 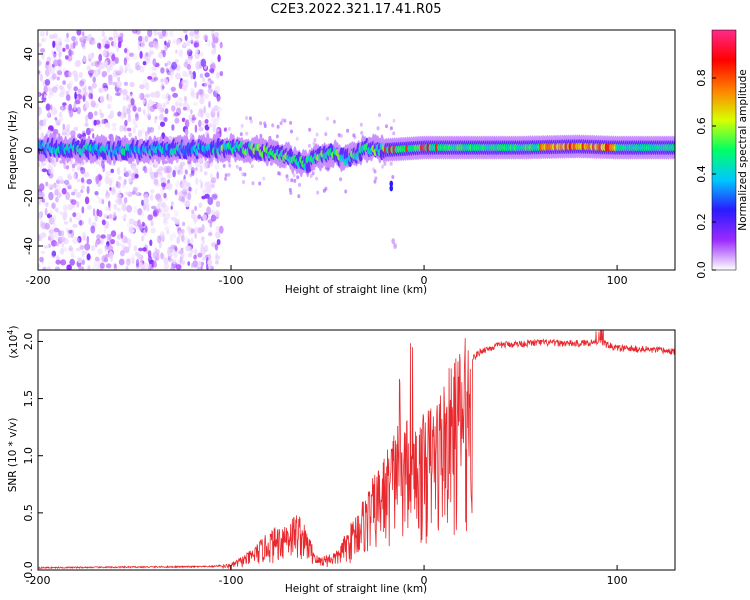 What do you see at coordinates (356, 290) in the screenshot?
I see `spectrogram-xlabel: Height of straight line (km)` at bounding box center [356, 290].